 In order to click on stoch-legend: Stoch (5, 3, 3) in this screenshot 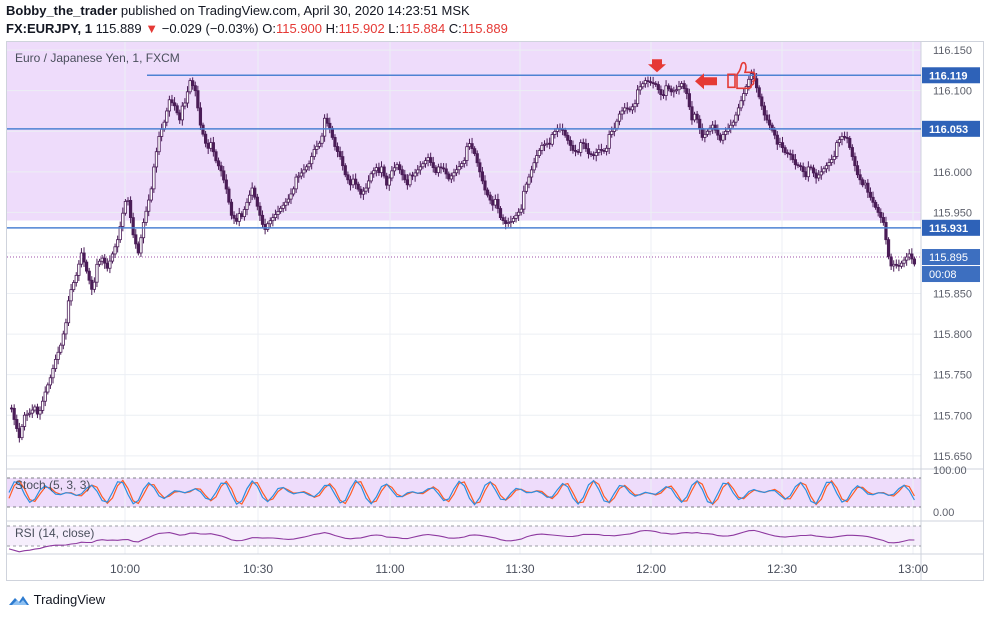, I will do `click(52, 485)`.